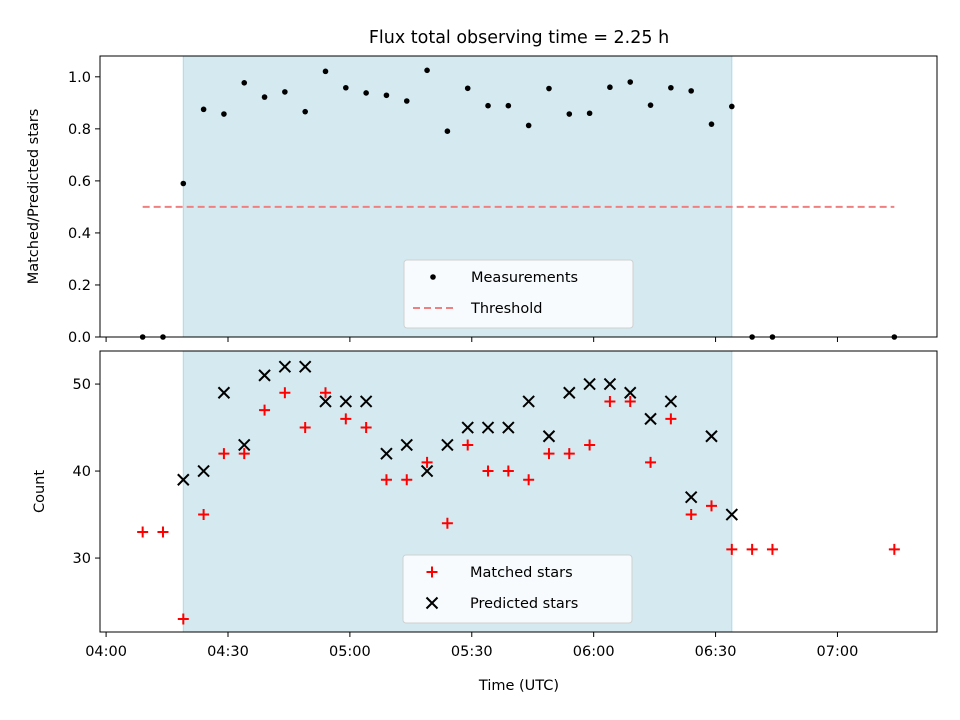  I want to click on top-y-axis-label: Matched/Predicted stars, so click(34, 197).